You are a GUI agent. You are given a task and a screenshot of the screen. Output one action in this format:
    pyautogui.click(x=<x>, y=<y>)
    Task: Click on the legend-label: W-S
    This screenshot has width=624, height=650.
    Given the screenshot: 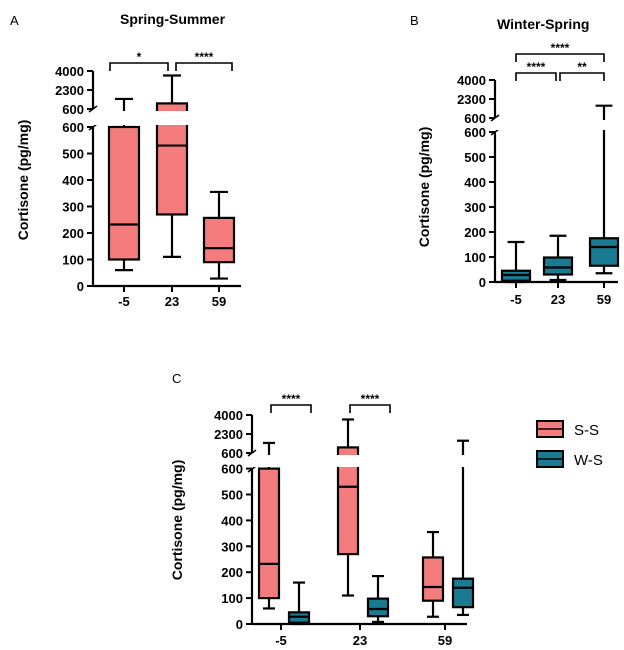 What is the action you would take?
    pyautogui.click(x=588, y=460)
    